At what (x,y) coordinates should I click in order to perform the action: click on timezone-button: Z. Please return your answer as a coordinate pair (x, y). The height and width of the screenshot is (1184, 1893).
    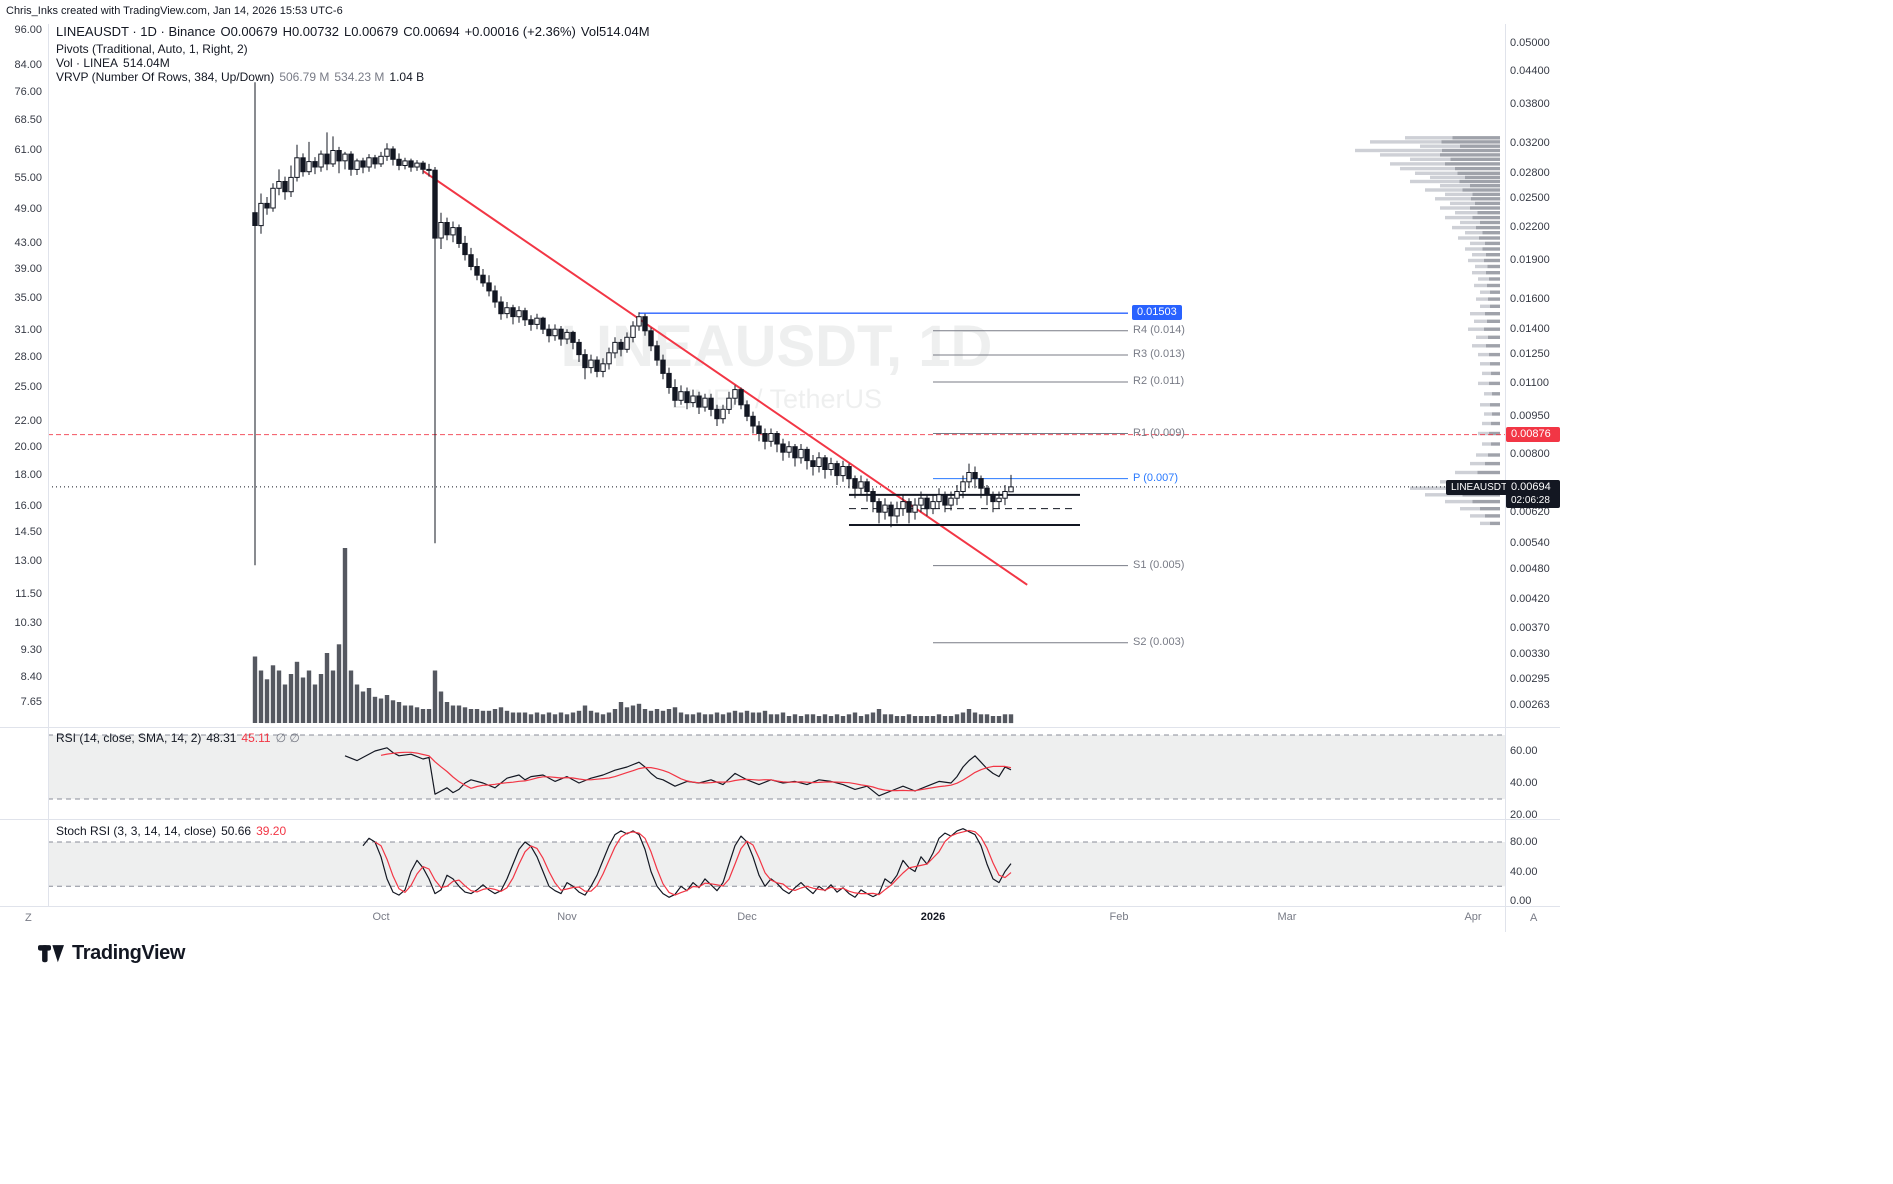
    Looking at the image, I should click on (28, 918).